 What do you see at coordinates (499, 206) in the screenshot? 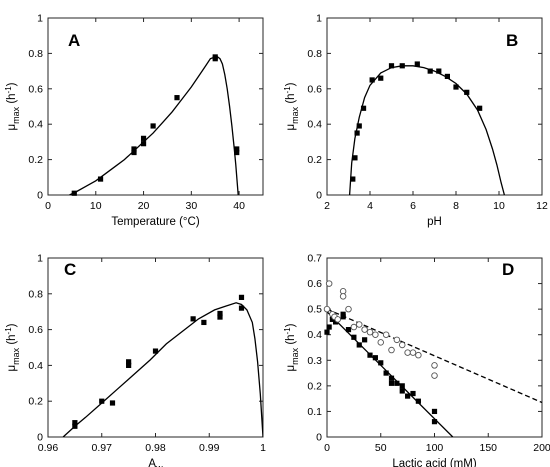
I see `x-tick-label: 10` at bounding box center [499, 206].